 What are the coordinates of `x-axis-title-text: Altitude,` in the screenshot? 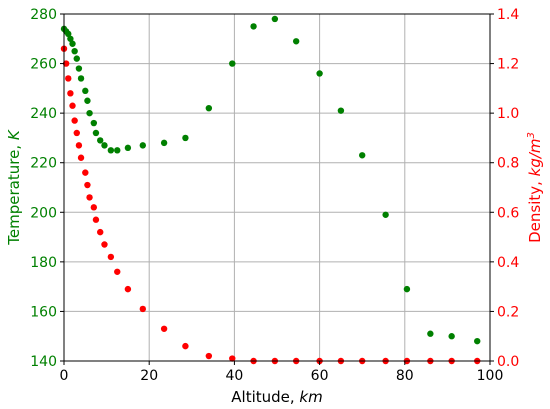 It's located at (265, 397).